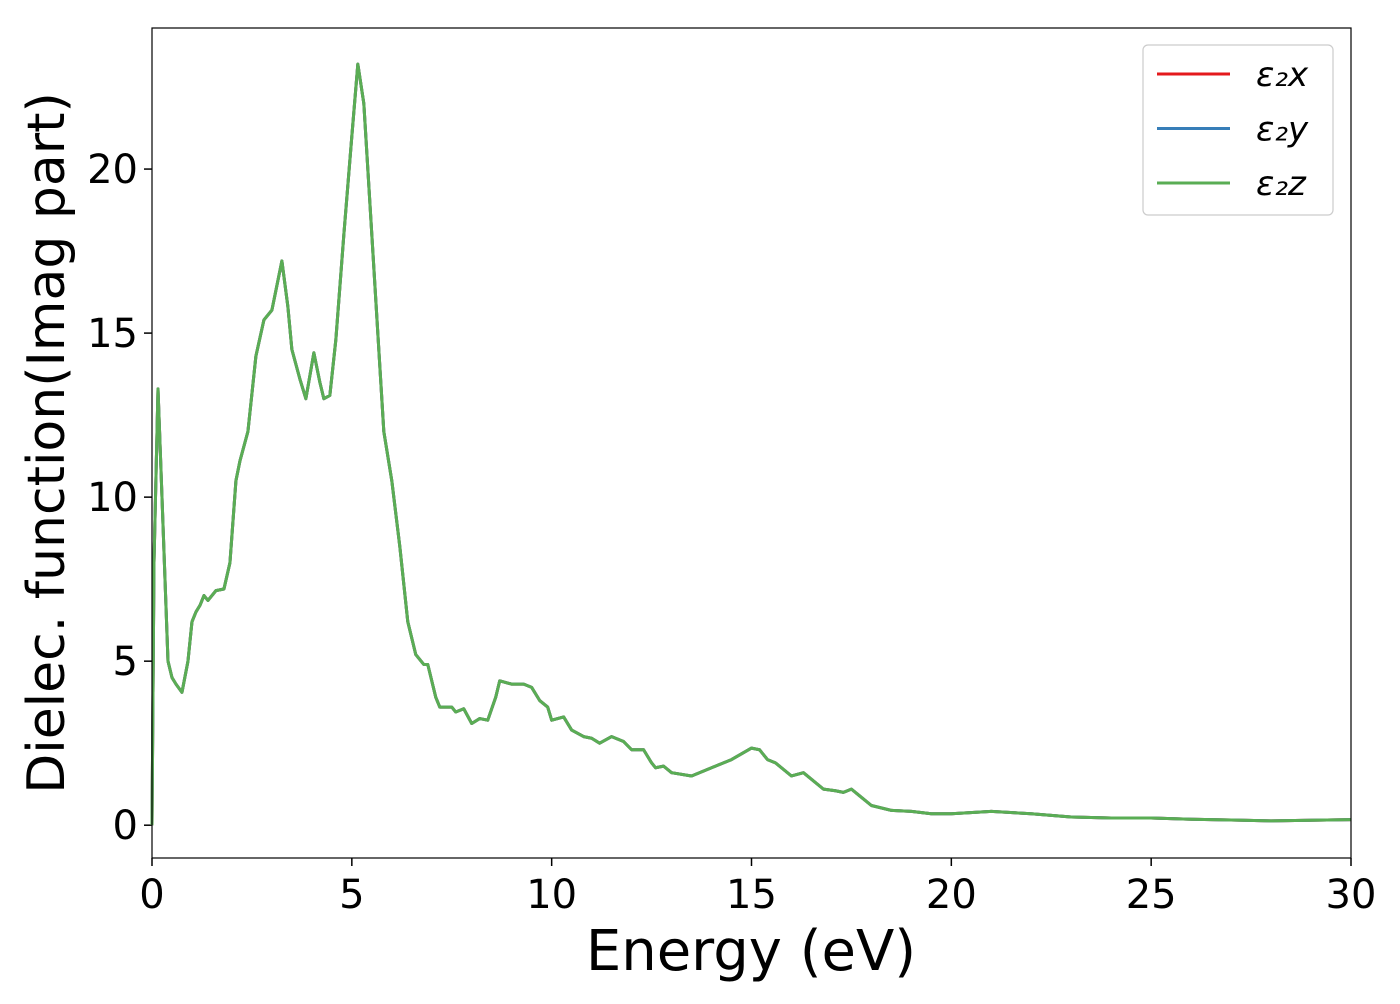  What do you see at coordinates (112, 334) in the screenshot?
I see `y-tick-label: 15` at bounding box center [112, 334].